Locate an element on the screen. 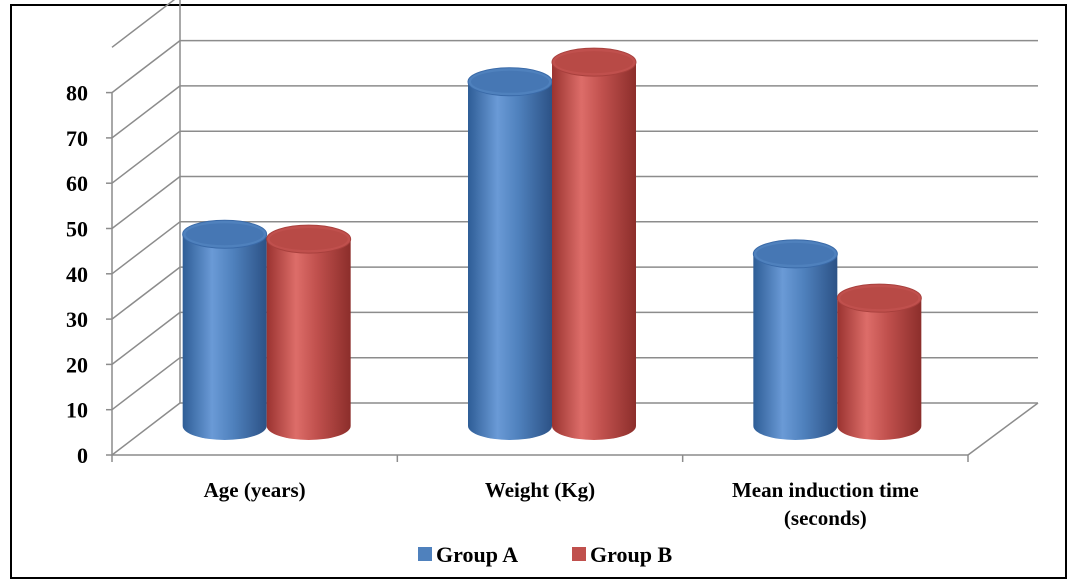  legend: Group A Group B is located at coordinates (545, 554).